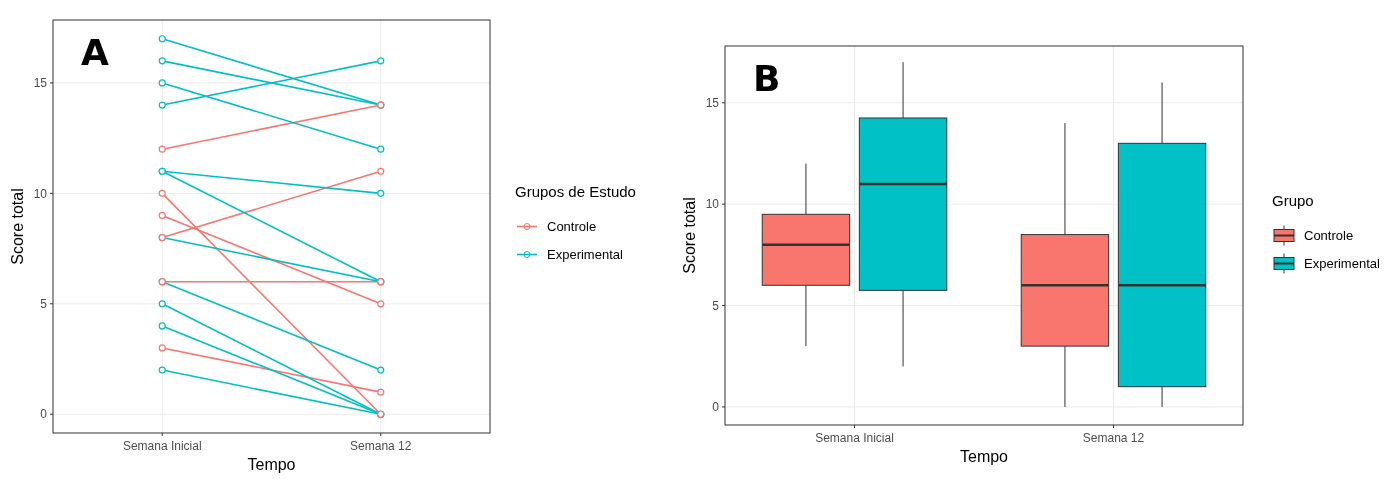 This screenshot has width=1397, height=479. I want to click on legend-title: Grupo, so click(1293, 200).